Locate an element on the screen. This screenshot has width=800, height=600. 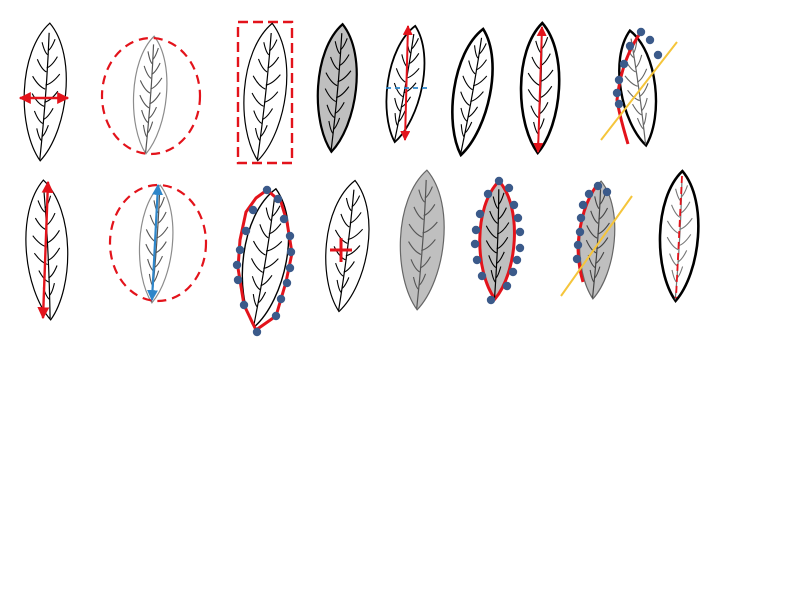
bounding-box is located at coordinates (265, 92).